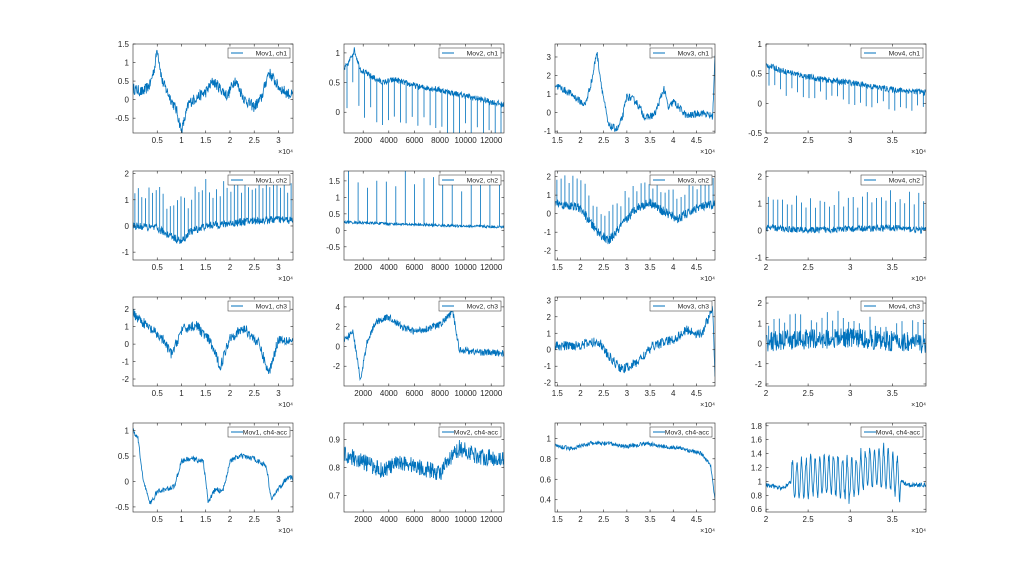 This screenshot has width=1024, height=578. I want to click on y-tick-label: 0.8, so click(546, 459).